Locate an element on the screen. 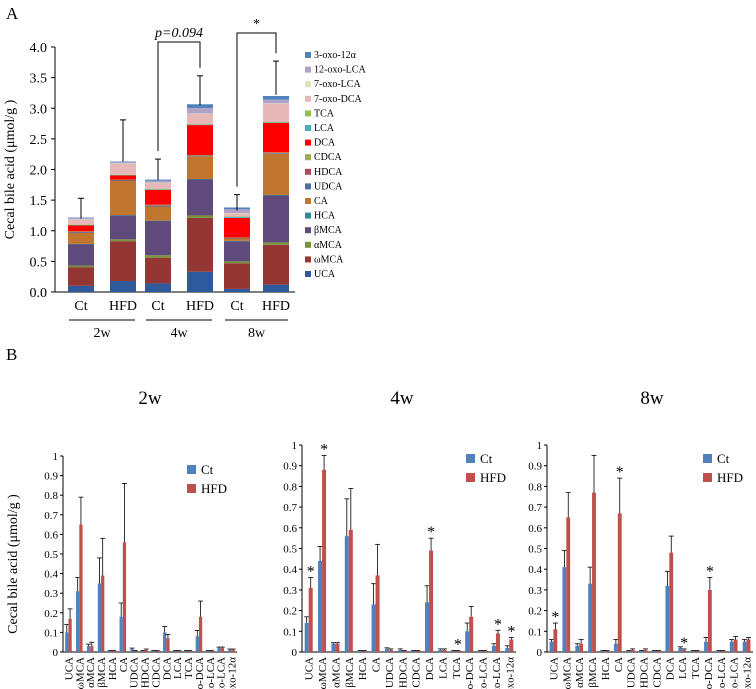 The width and height of the screenshot is (756, 689). x-tick-label: 7-oxo-DCA is located at coordinates (709, 673).